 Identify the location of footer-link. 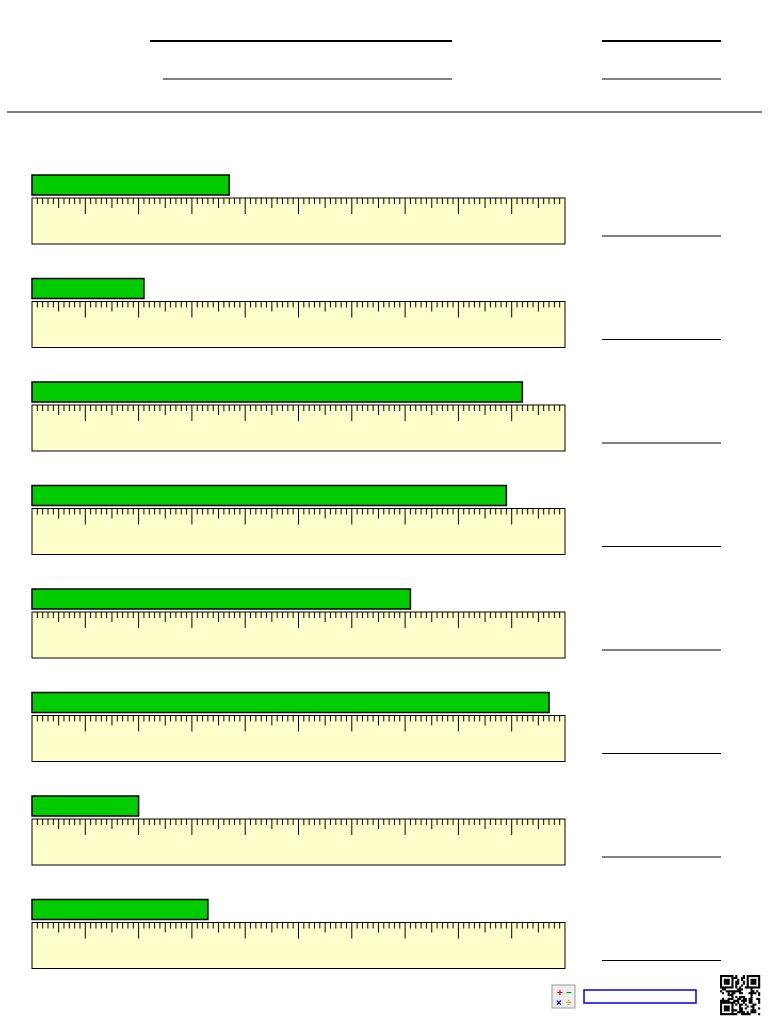
(640, 996).